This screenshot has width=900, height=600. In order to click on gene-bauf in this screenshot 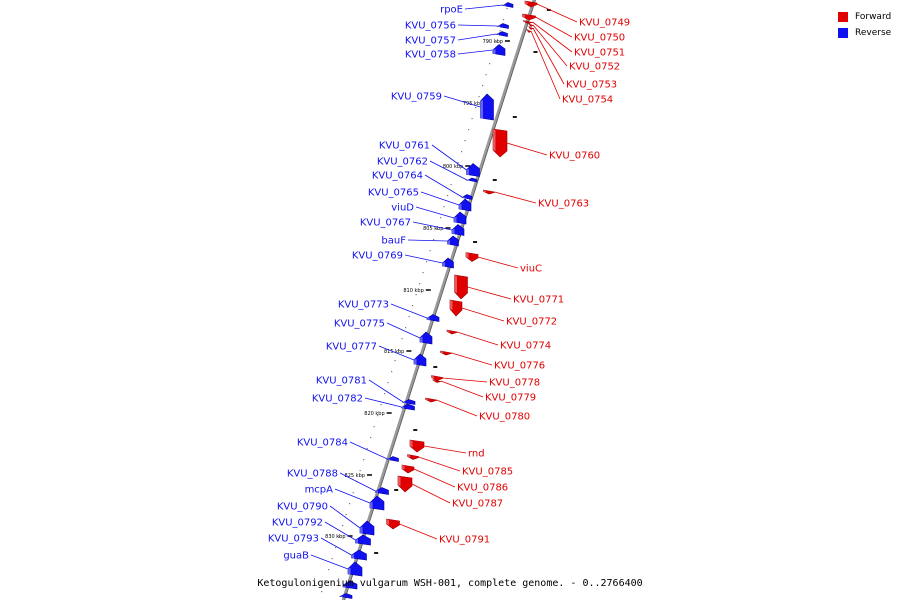, I will do `click(453, 241)`.